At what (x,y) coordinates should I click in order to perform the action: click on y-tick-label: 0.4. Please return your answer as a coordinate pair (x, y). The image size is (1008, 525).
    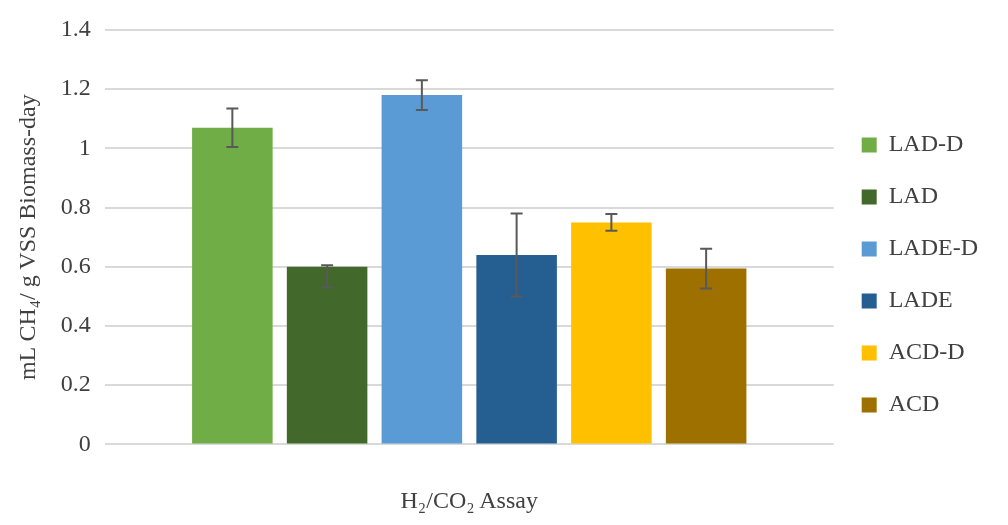
    Looking at the image, I should click on (75, 324).